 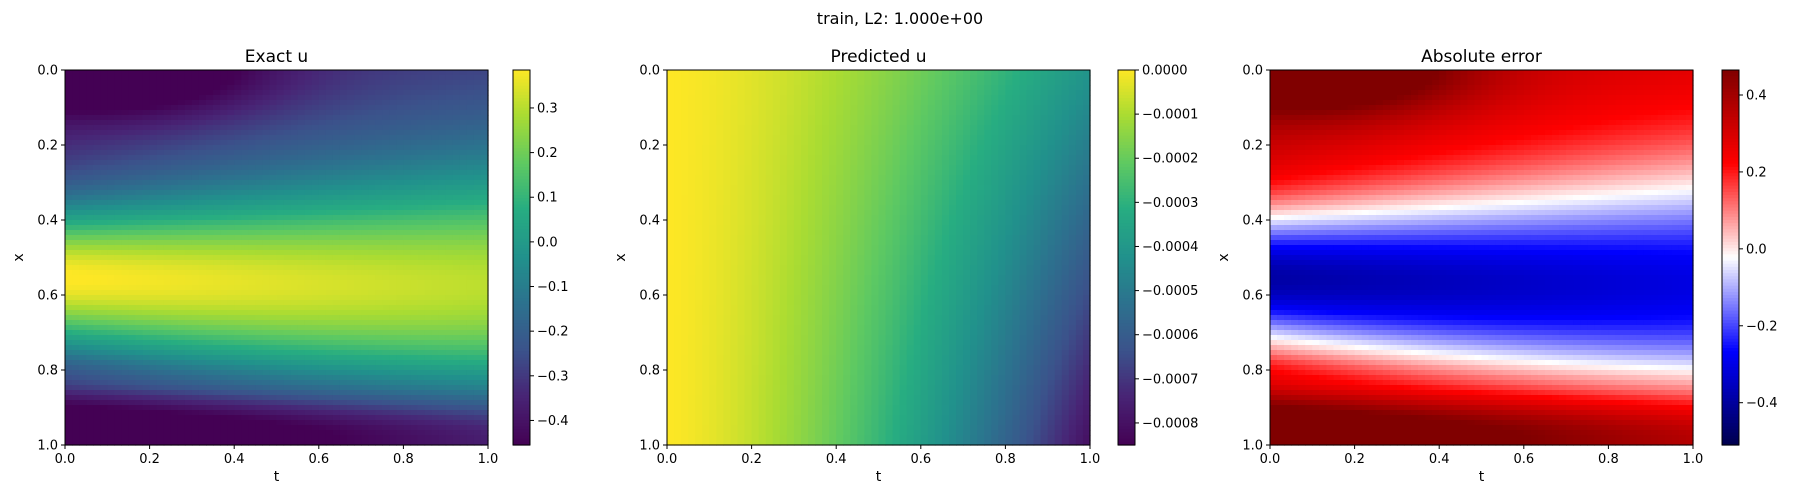 What do you see at coordinates (540, 257) in the screenshot?
I see `exact-u-colorbar: 0.30.20.10.0−0.1−0.2−0.3−0.4` at bounding box center [540, 257].